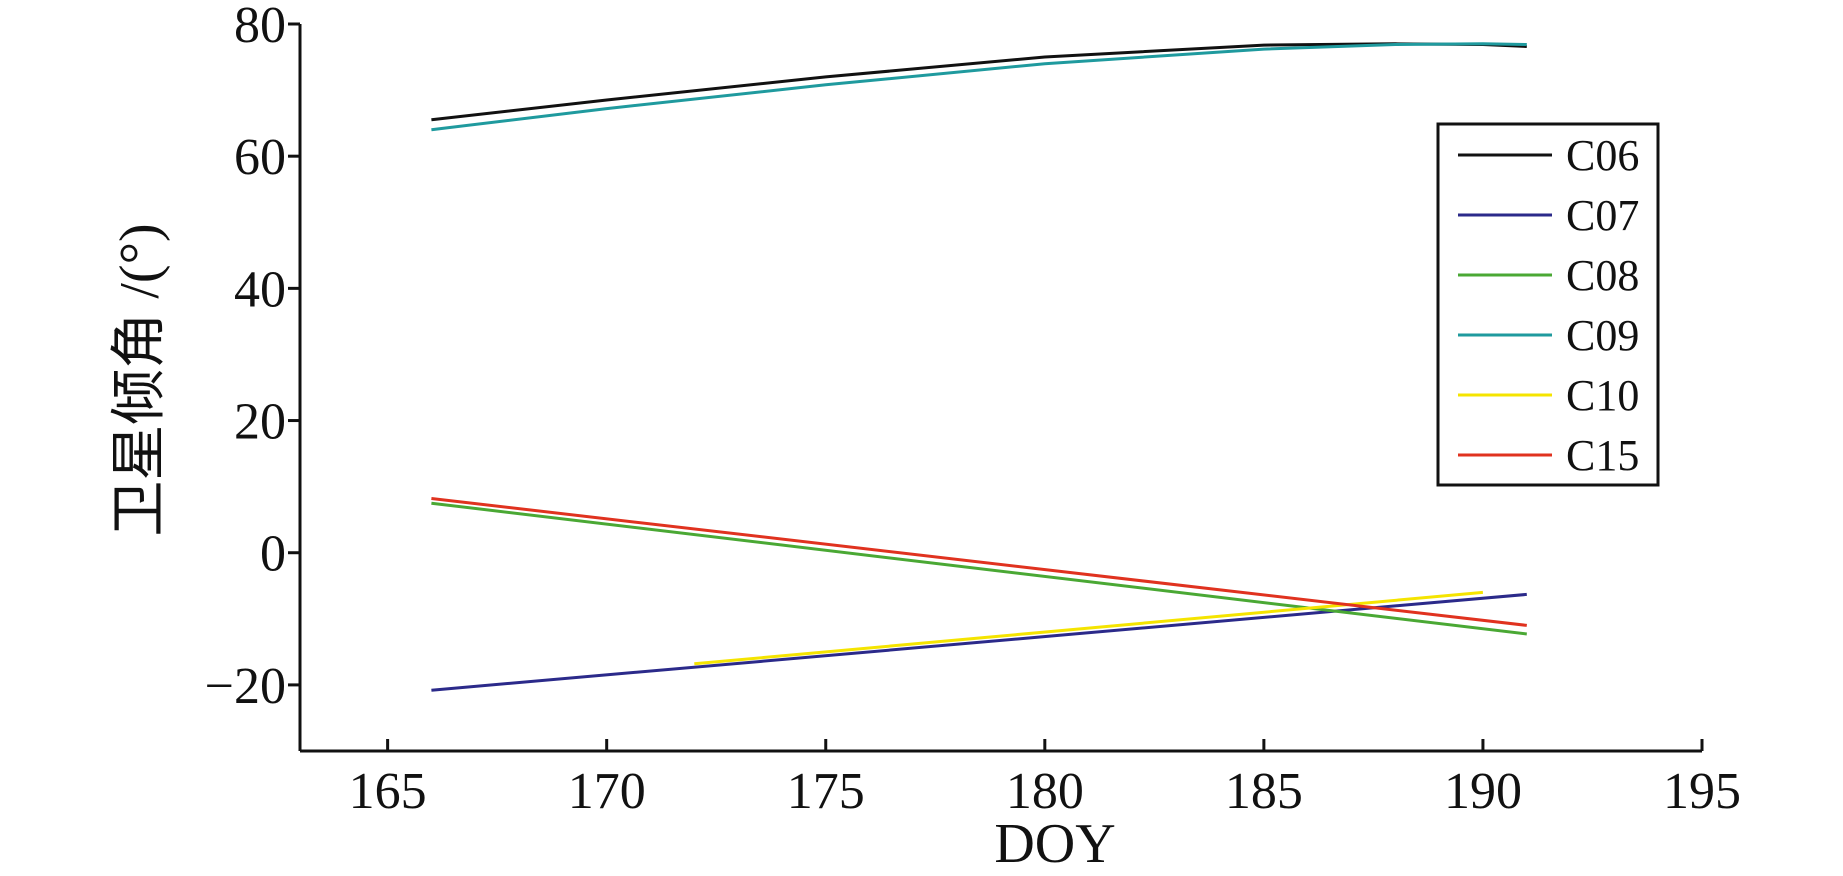 The image size is (1843, 876). Describe the element at coordinates (1602, 455) in the screenshot. I see `legend-label-c15: C15` at that location.